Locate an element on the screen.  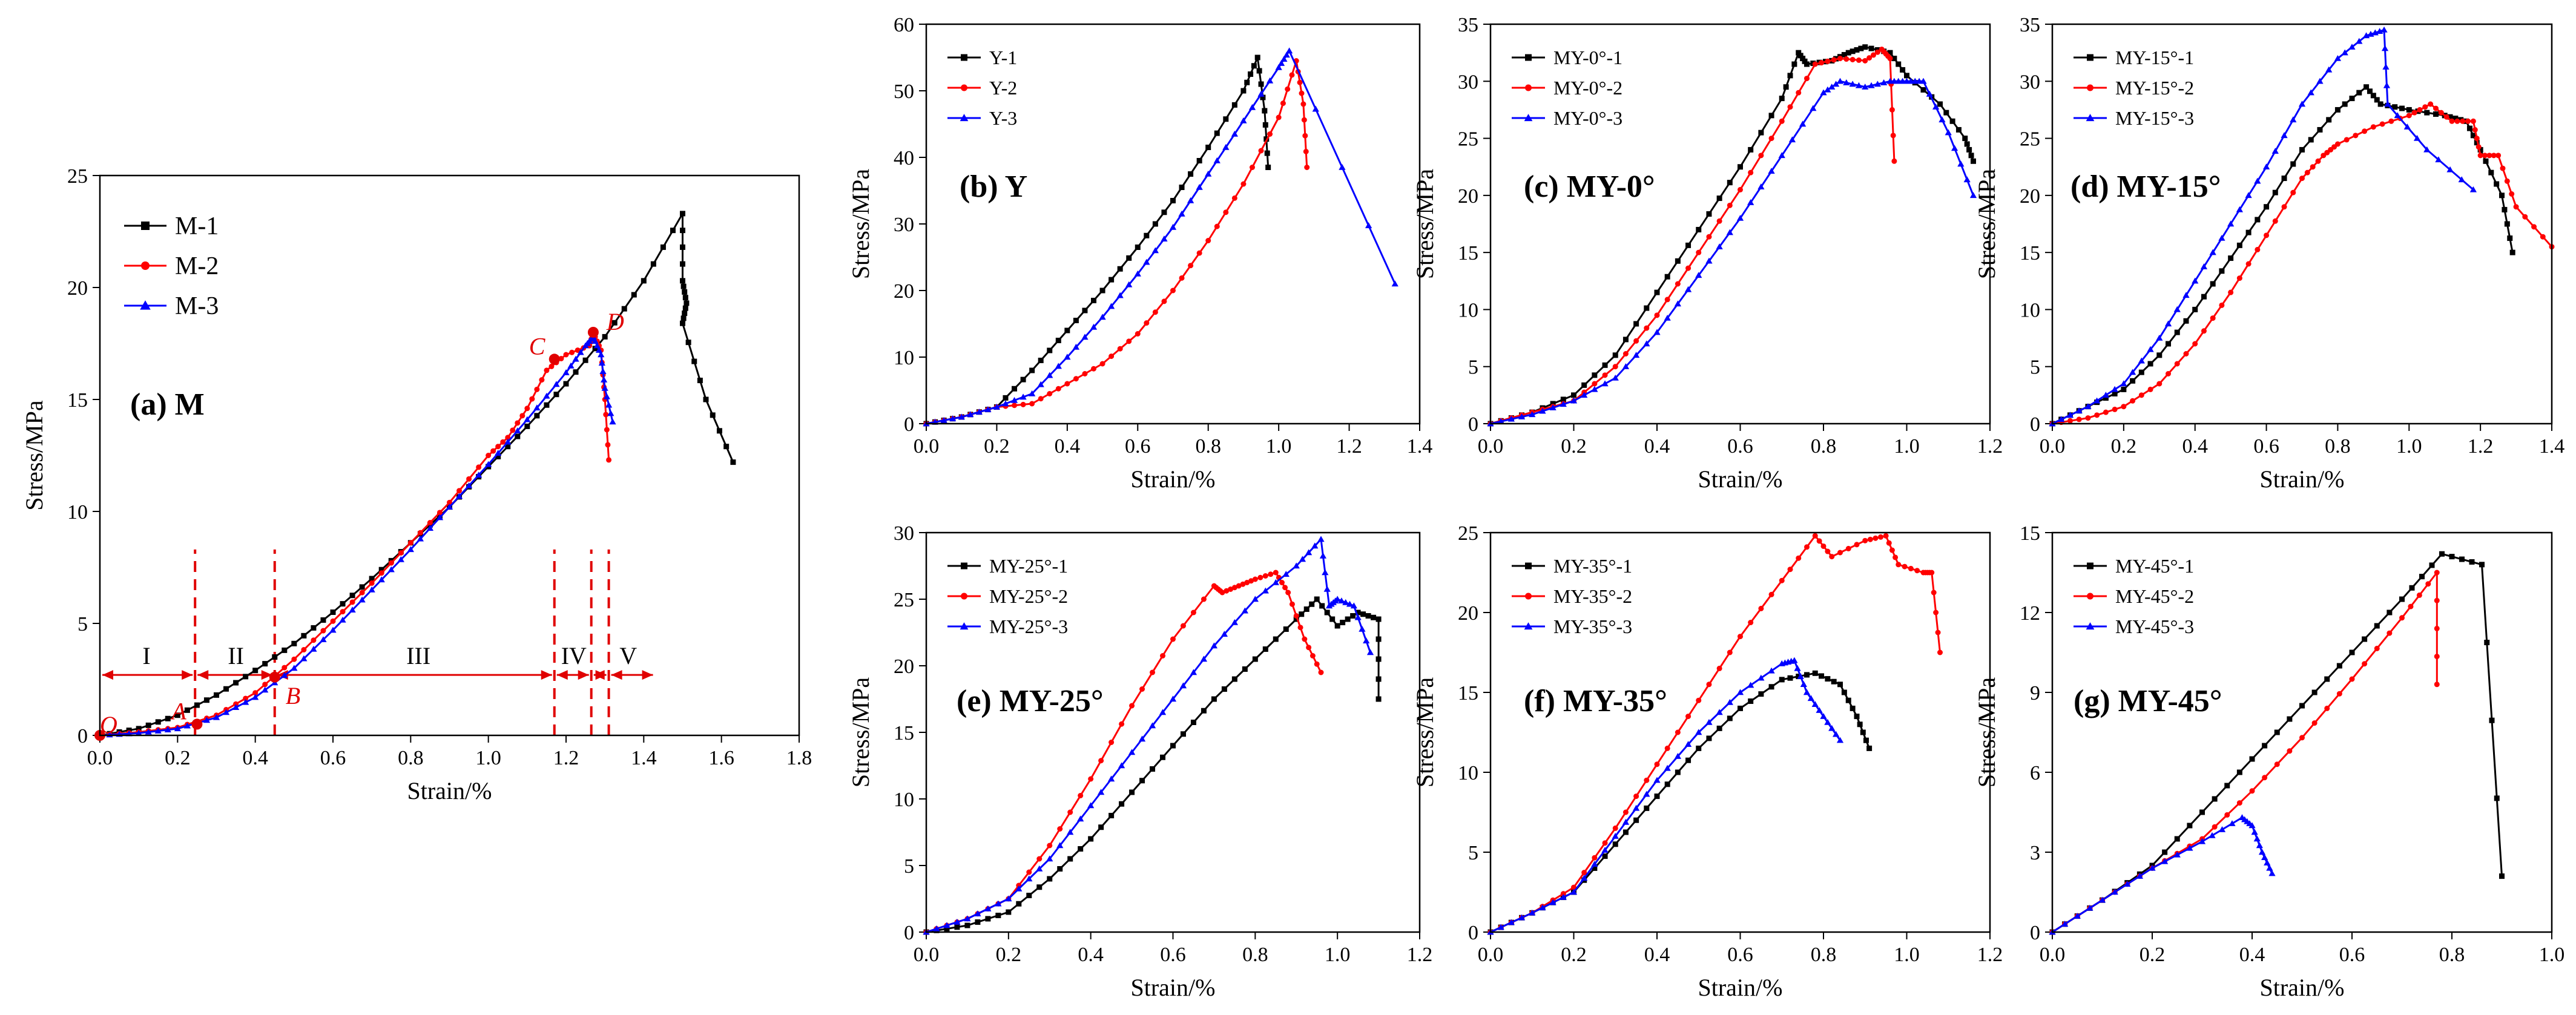
x-tick-label: 1.2 is located at coordinates (2481, 446).